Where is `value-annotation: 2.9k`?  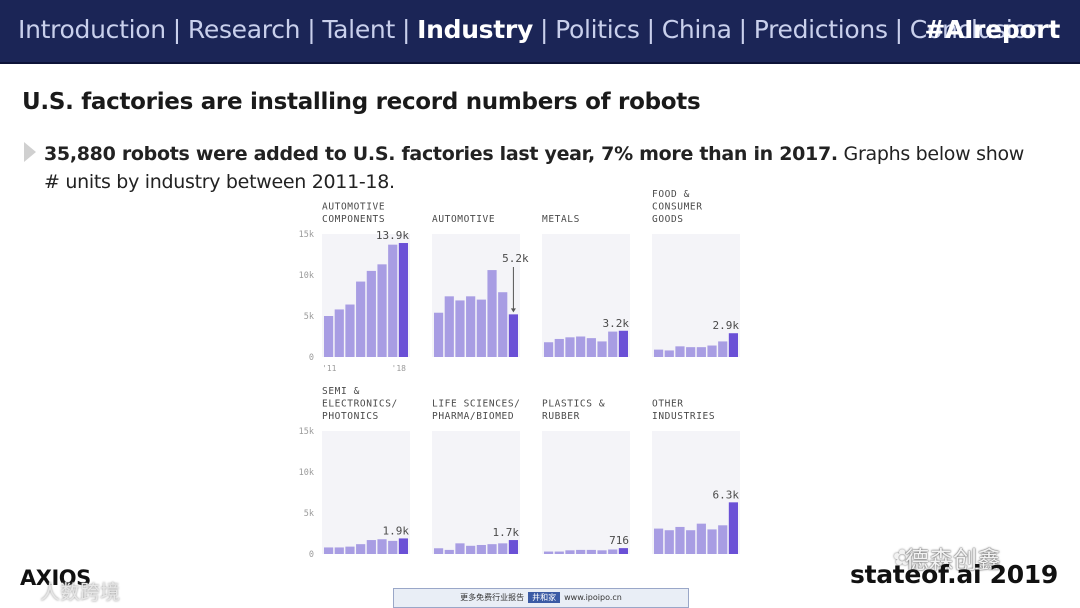 value-annotation: 2.9k is located at coordinates (726, 325).